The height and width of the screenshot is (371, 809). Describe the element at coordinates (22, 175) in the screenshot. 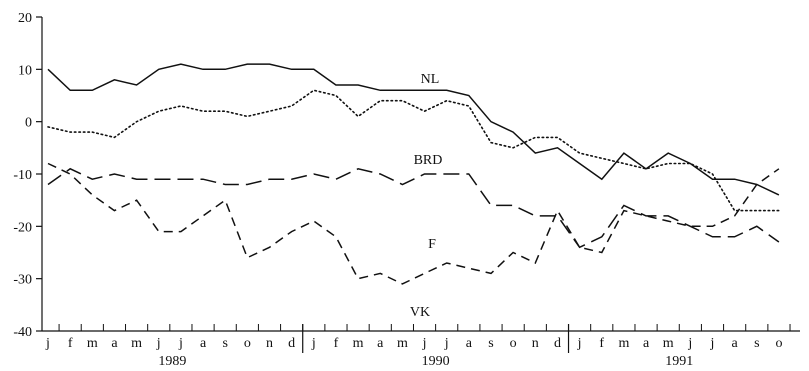

I see `y-tick-label: -10` at that location.